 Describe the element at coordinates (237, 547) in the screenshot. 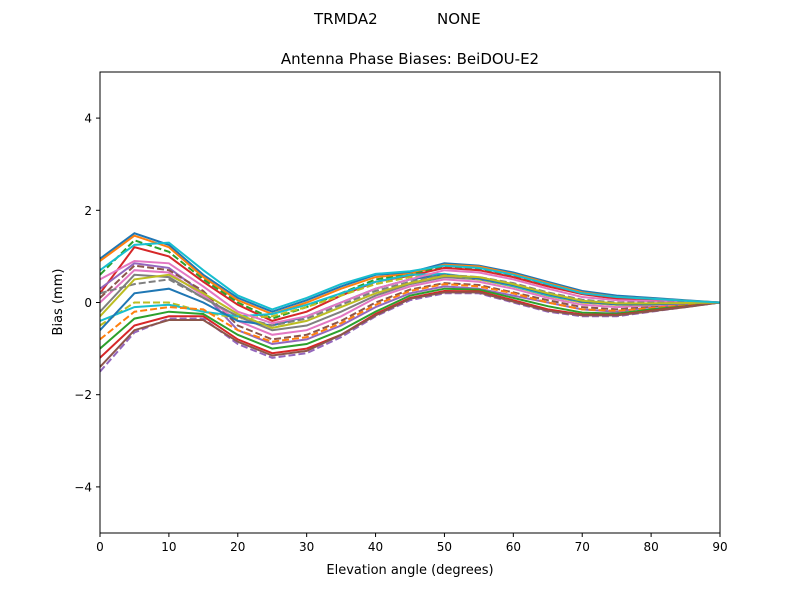

I see `x-tick-label: 20` at that location.